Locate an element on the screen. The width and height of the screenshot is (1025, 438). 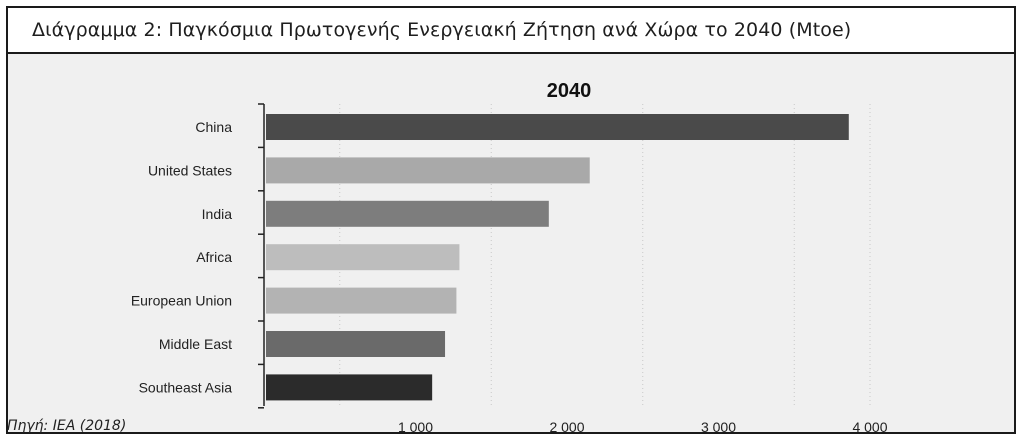
x-tick-label-3: 4 000 is located at coordinates (869, 427).